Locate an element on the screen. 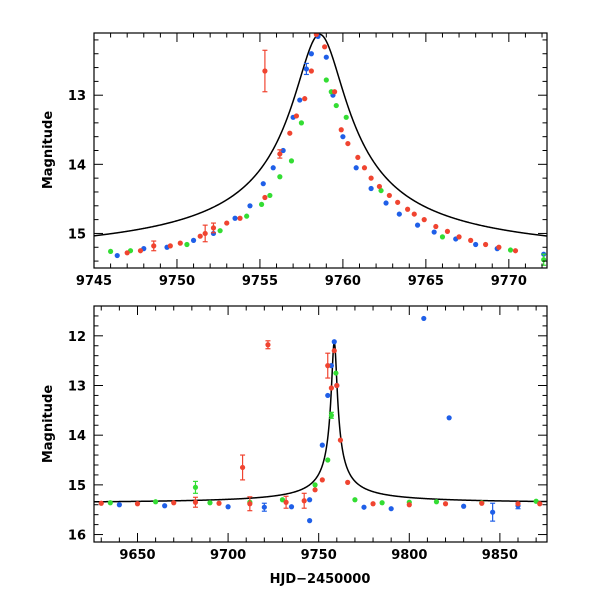 The image size is (600, 600). x-tick-label: 9650 is located at coordinates (137, 555).